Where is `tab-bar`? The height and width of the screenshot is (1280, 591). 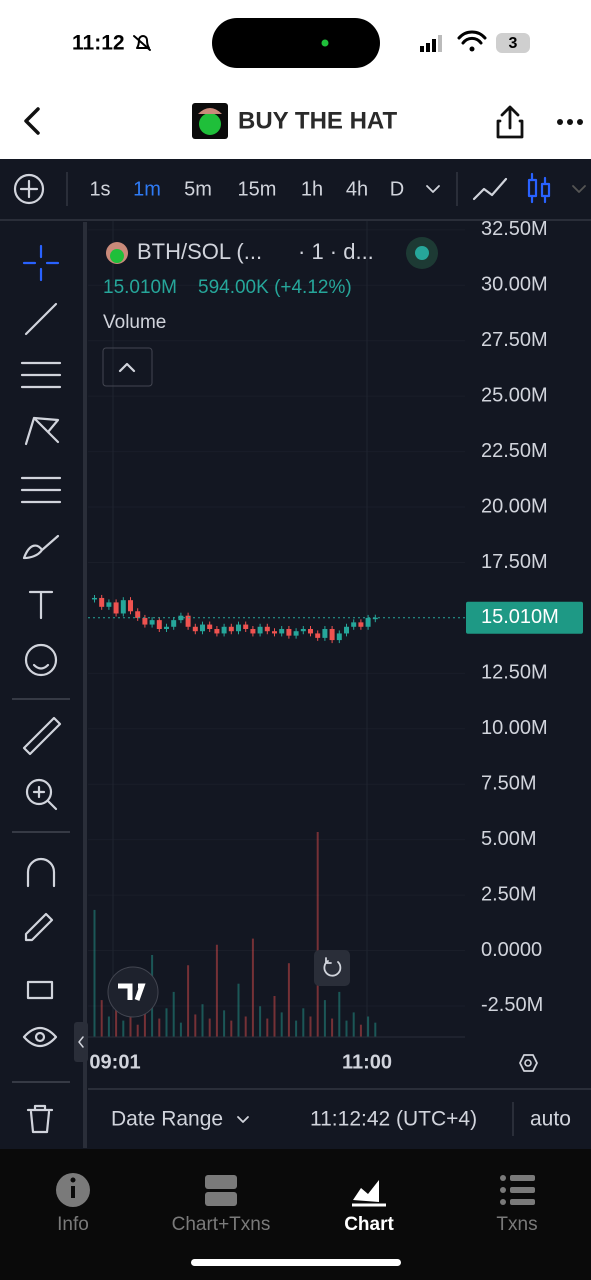
tab-bar is located at coordinates (295, 1214).